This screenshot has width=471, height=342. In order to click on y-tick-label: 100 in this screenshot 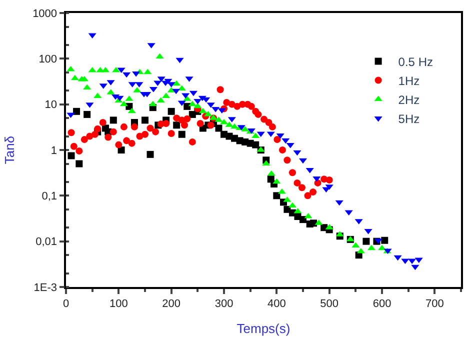, I will do `click(48, 60)`.